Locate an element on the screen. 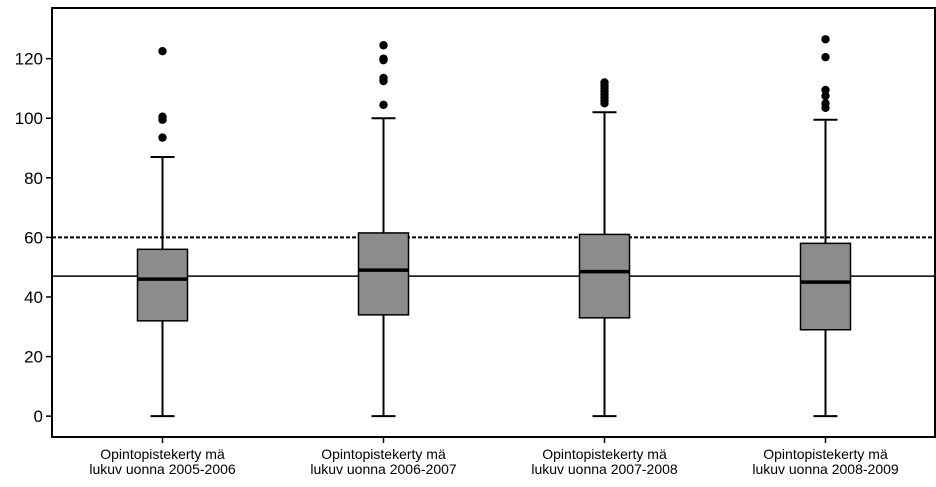 The width and height of the screenshot is (936, 487). y-tick-label: 20 is located at coordinates (33, 357).